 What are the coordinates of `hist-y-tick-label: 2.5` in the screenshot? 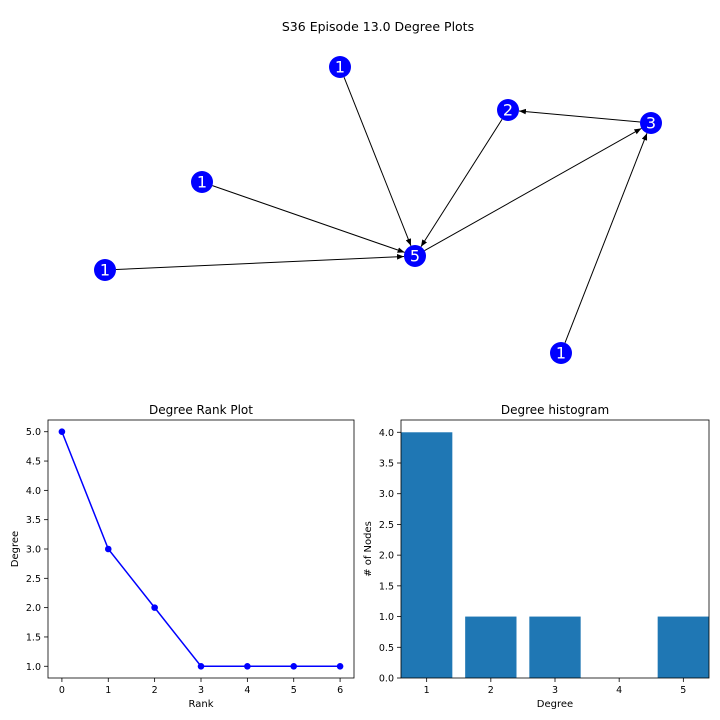 It's located at (386, 525).